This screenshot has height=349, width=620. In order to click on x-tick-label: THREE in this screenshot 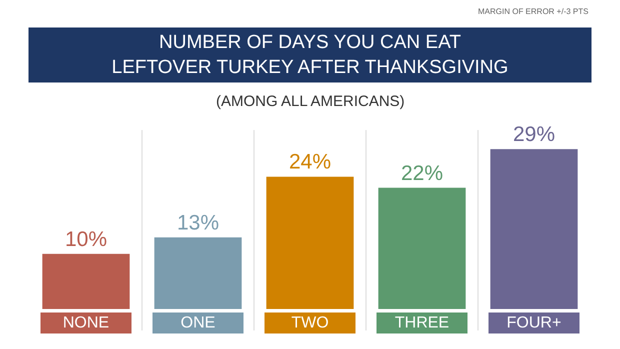, I will do `click(422, 323)`.